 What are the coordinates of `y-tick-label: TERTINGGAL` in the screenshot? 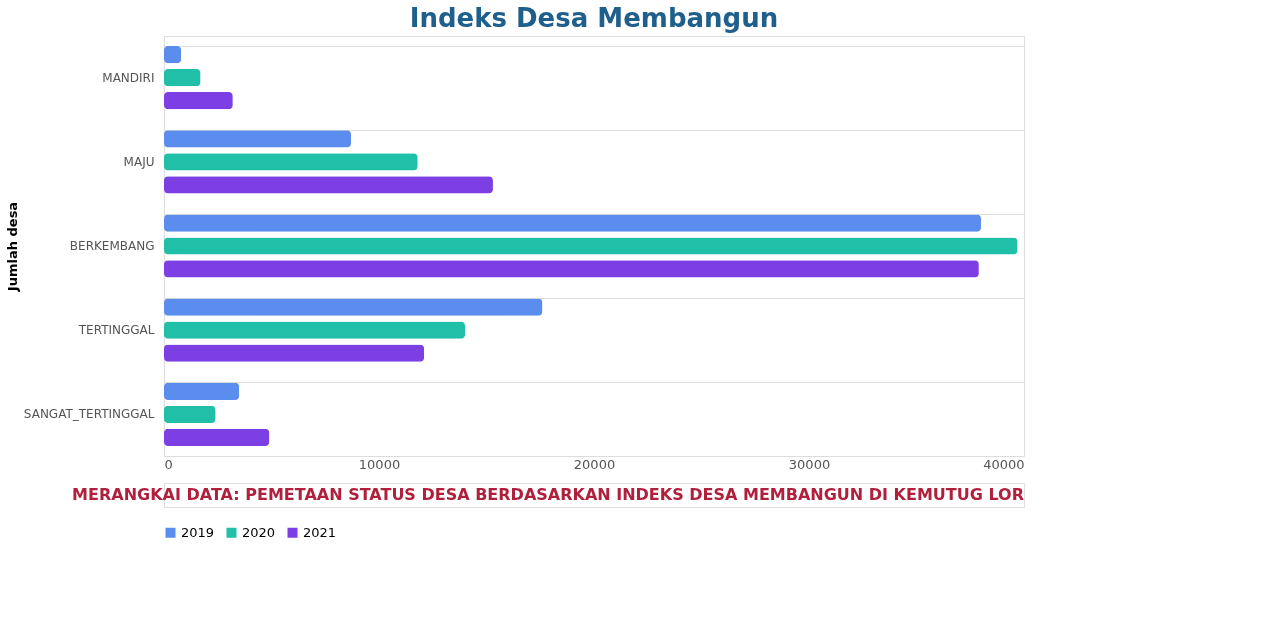 It's located at (116, 330).